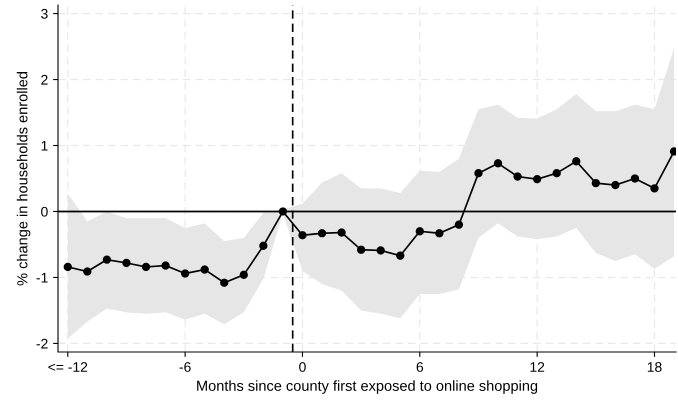 The width and height of the screenshot is (678, 402). Describe the element at coordinates (44, 13) in the screenshot. I see `y-tick-label: 3` at that location.